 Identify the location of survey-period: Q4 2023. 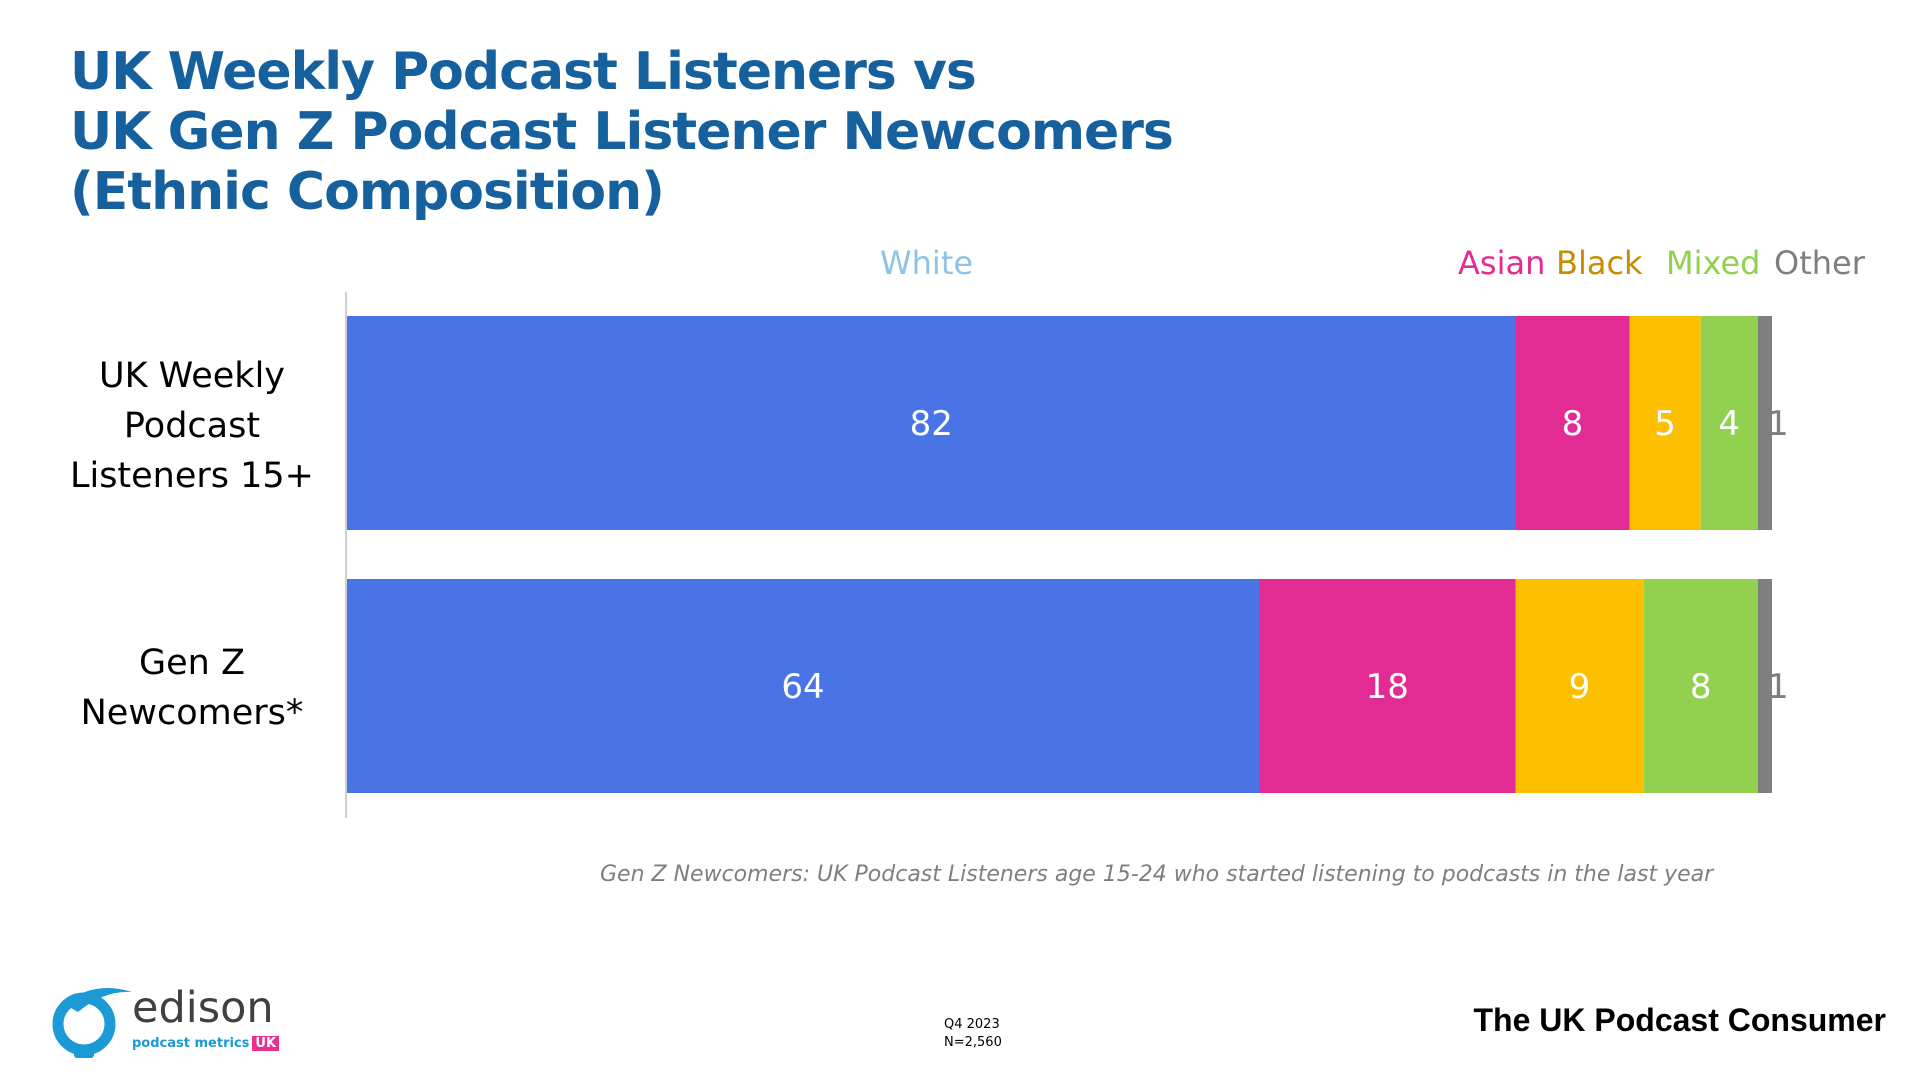
(972, 1024).